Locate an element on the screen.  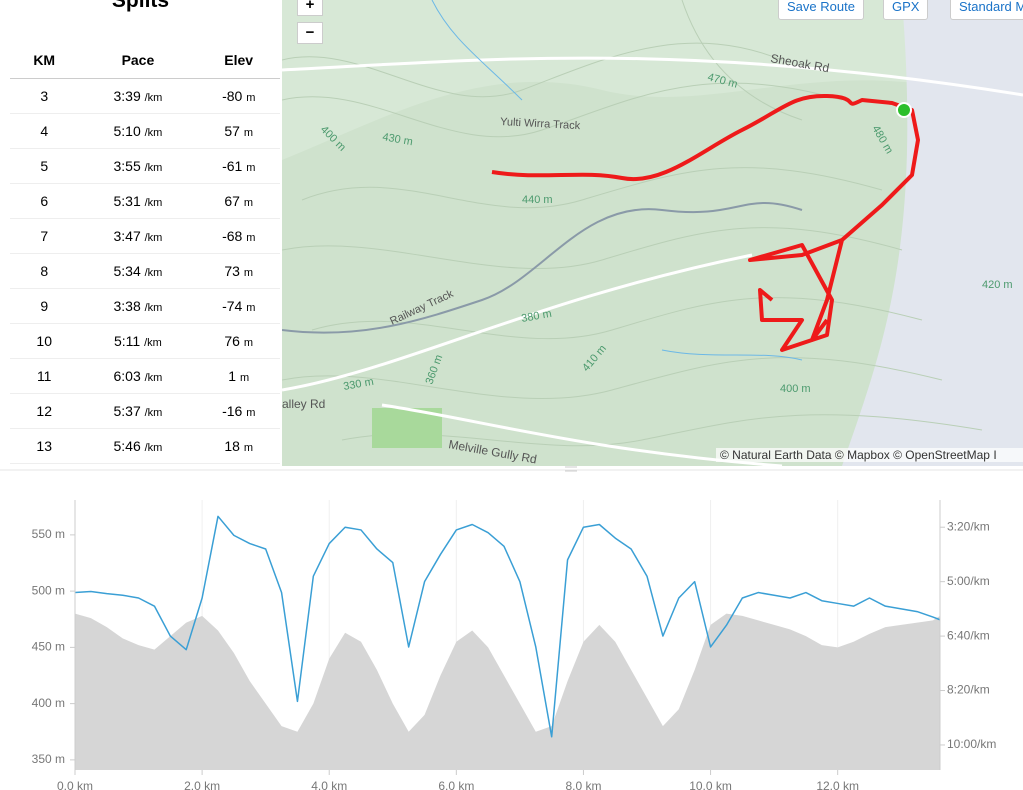
header-cell: Pace is located at coordinates (138, 60).